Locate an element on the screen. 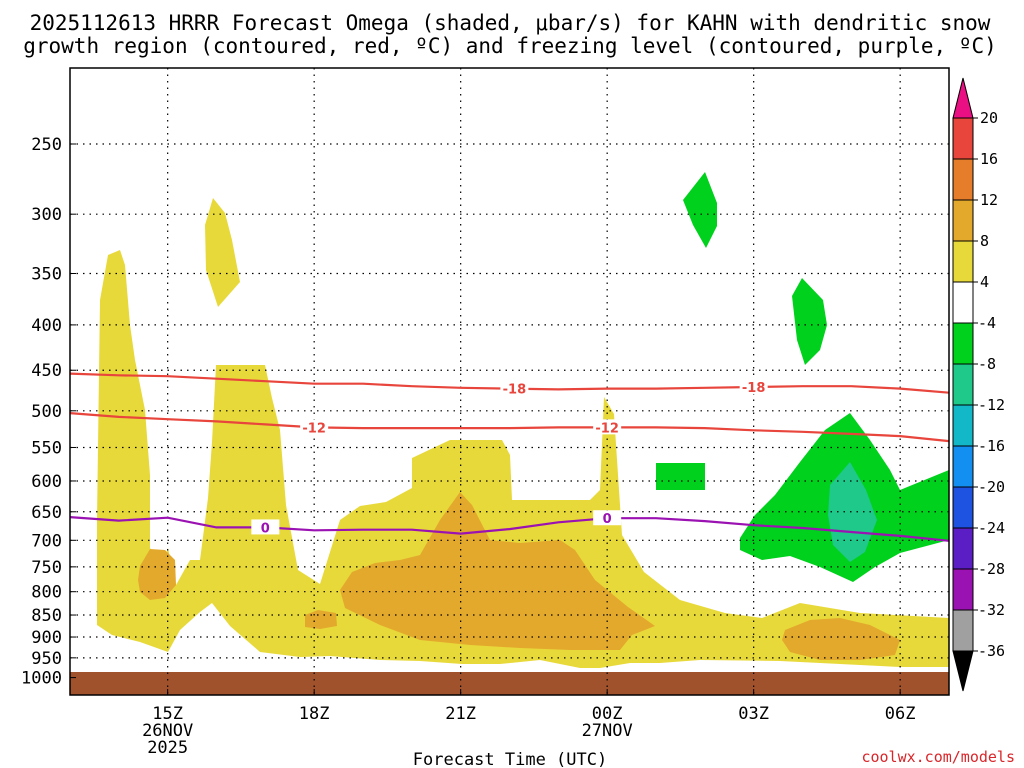 The height and width of the screenshot is (768, 1024). colorbar-label: -20 is located at coordinates (991, 487).